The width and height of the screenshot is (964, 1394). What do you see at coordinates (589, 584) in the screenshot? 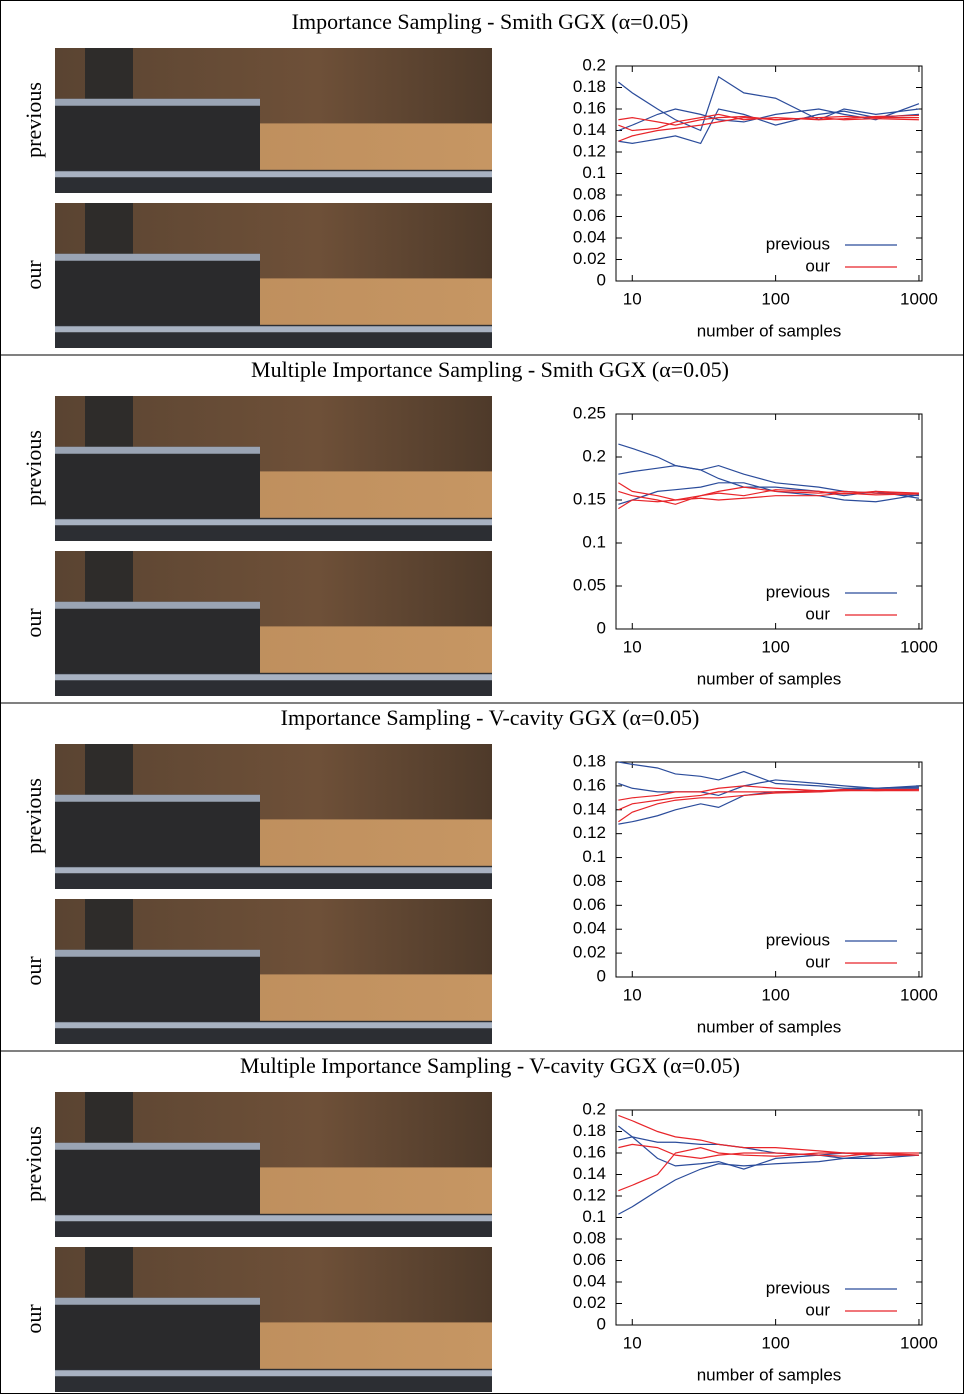
I see `y-tick-label: 0.05` at bounding box center [589, 584].